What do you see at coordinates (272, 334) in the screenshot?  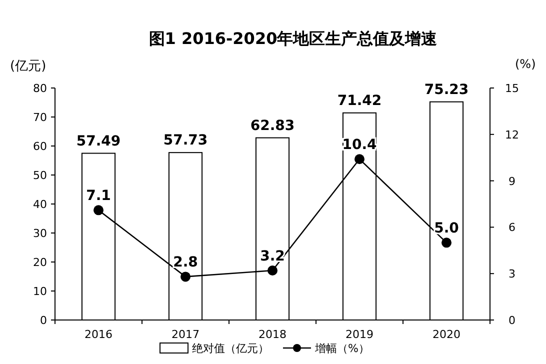 I see `x-tick-label: 2018` at bounding box center [272, 334].